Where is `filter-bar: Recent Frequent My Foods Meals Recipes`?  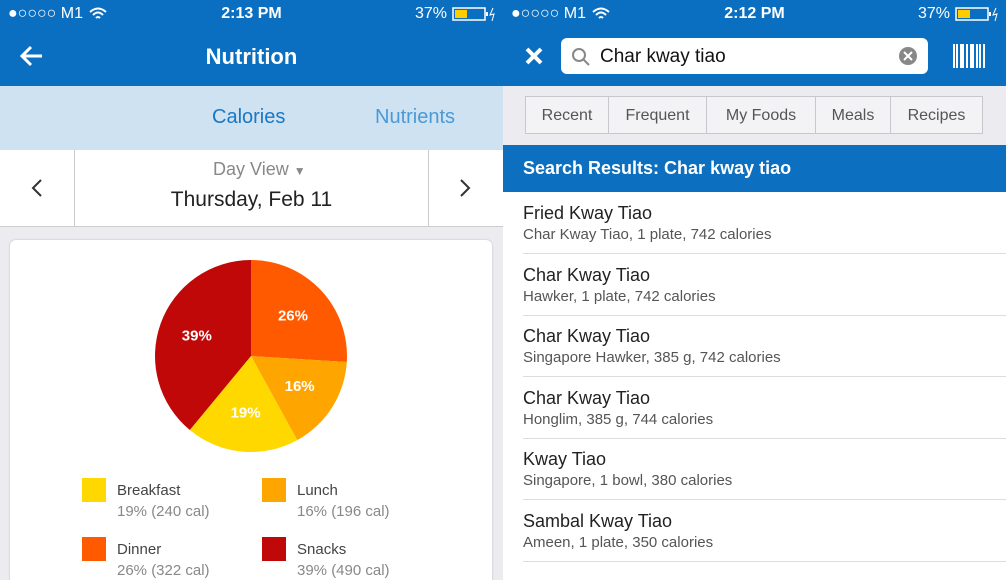 filter-bar: Recent Frequent My Foods Meals Recipes is located at coordinates (754, 115).